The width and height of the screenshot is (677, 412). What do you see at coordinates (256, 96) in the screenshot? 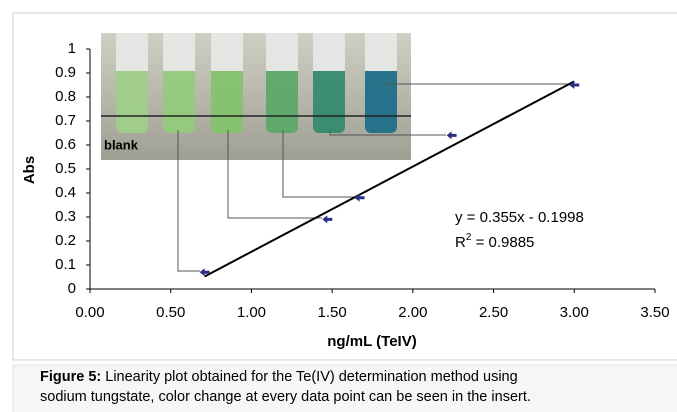
I see `photo-insert` at bounding box center [256, 96].